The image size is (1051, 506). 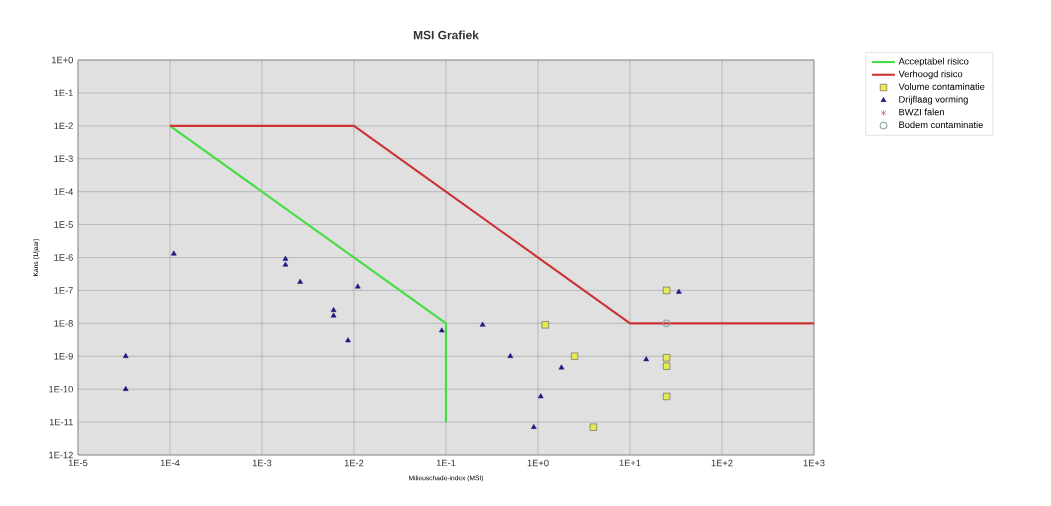 I want to click on x-tick-label: 1E+1, so click(x=630, y=463).